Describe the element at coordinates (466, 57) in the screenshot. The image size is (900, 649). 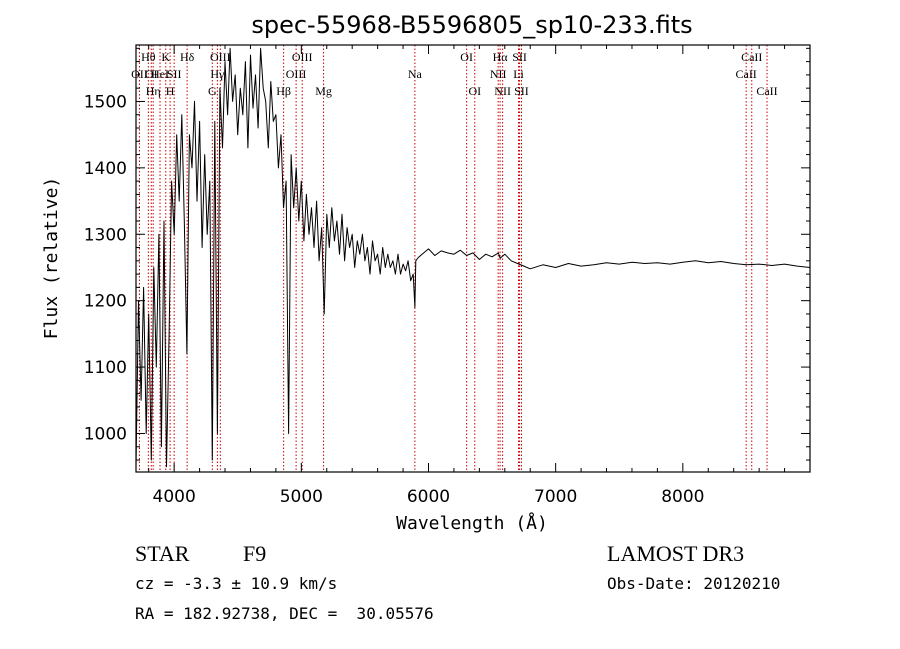
I see `line-marker-label-17: OI` at that location.